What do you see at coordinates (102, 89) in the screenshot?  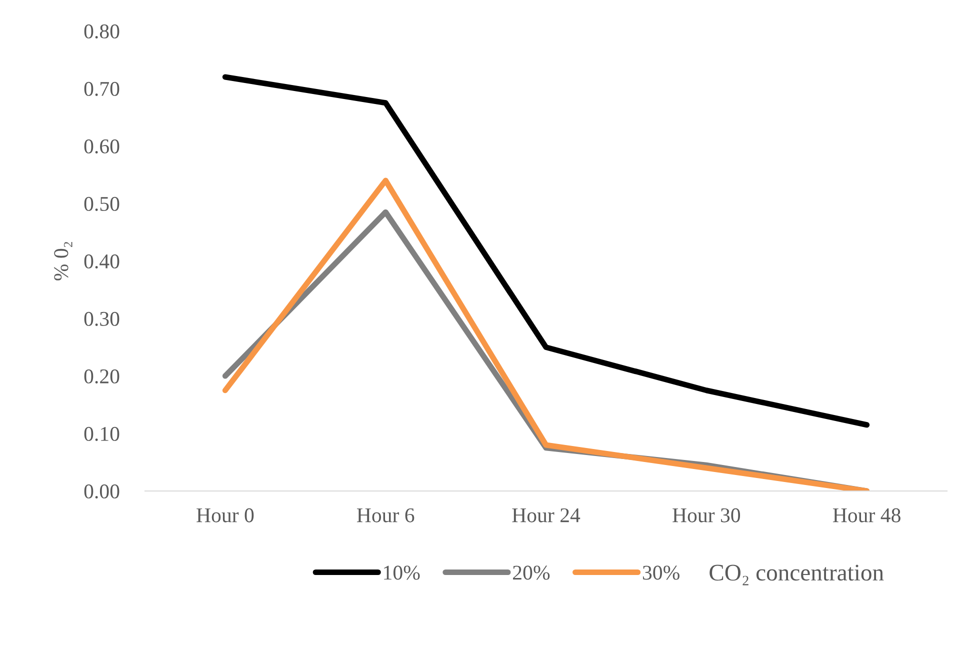 I see `y-tick-label: 0.70` at bounding box center [102, 89].